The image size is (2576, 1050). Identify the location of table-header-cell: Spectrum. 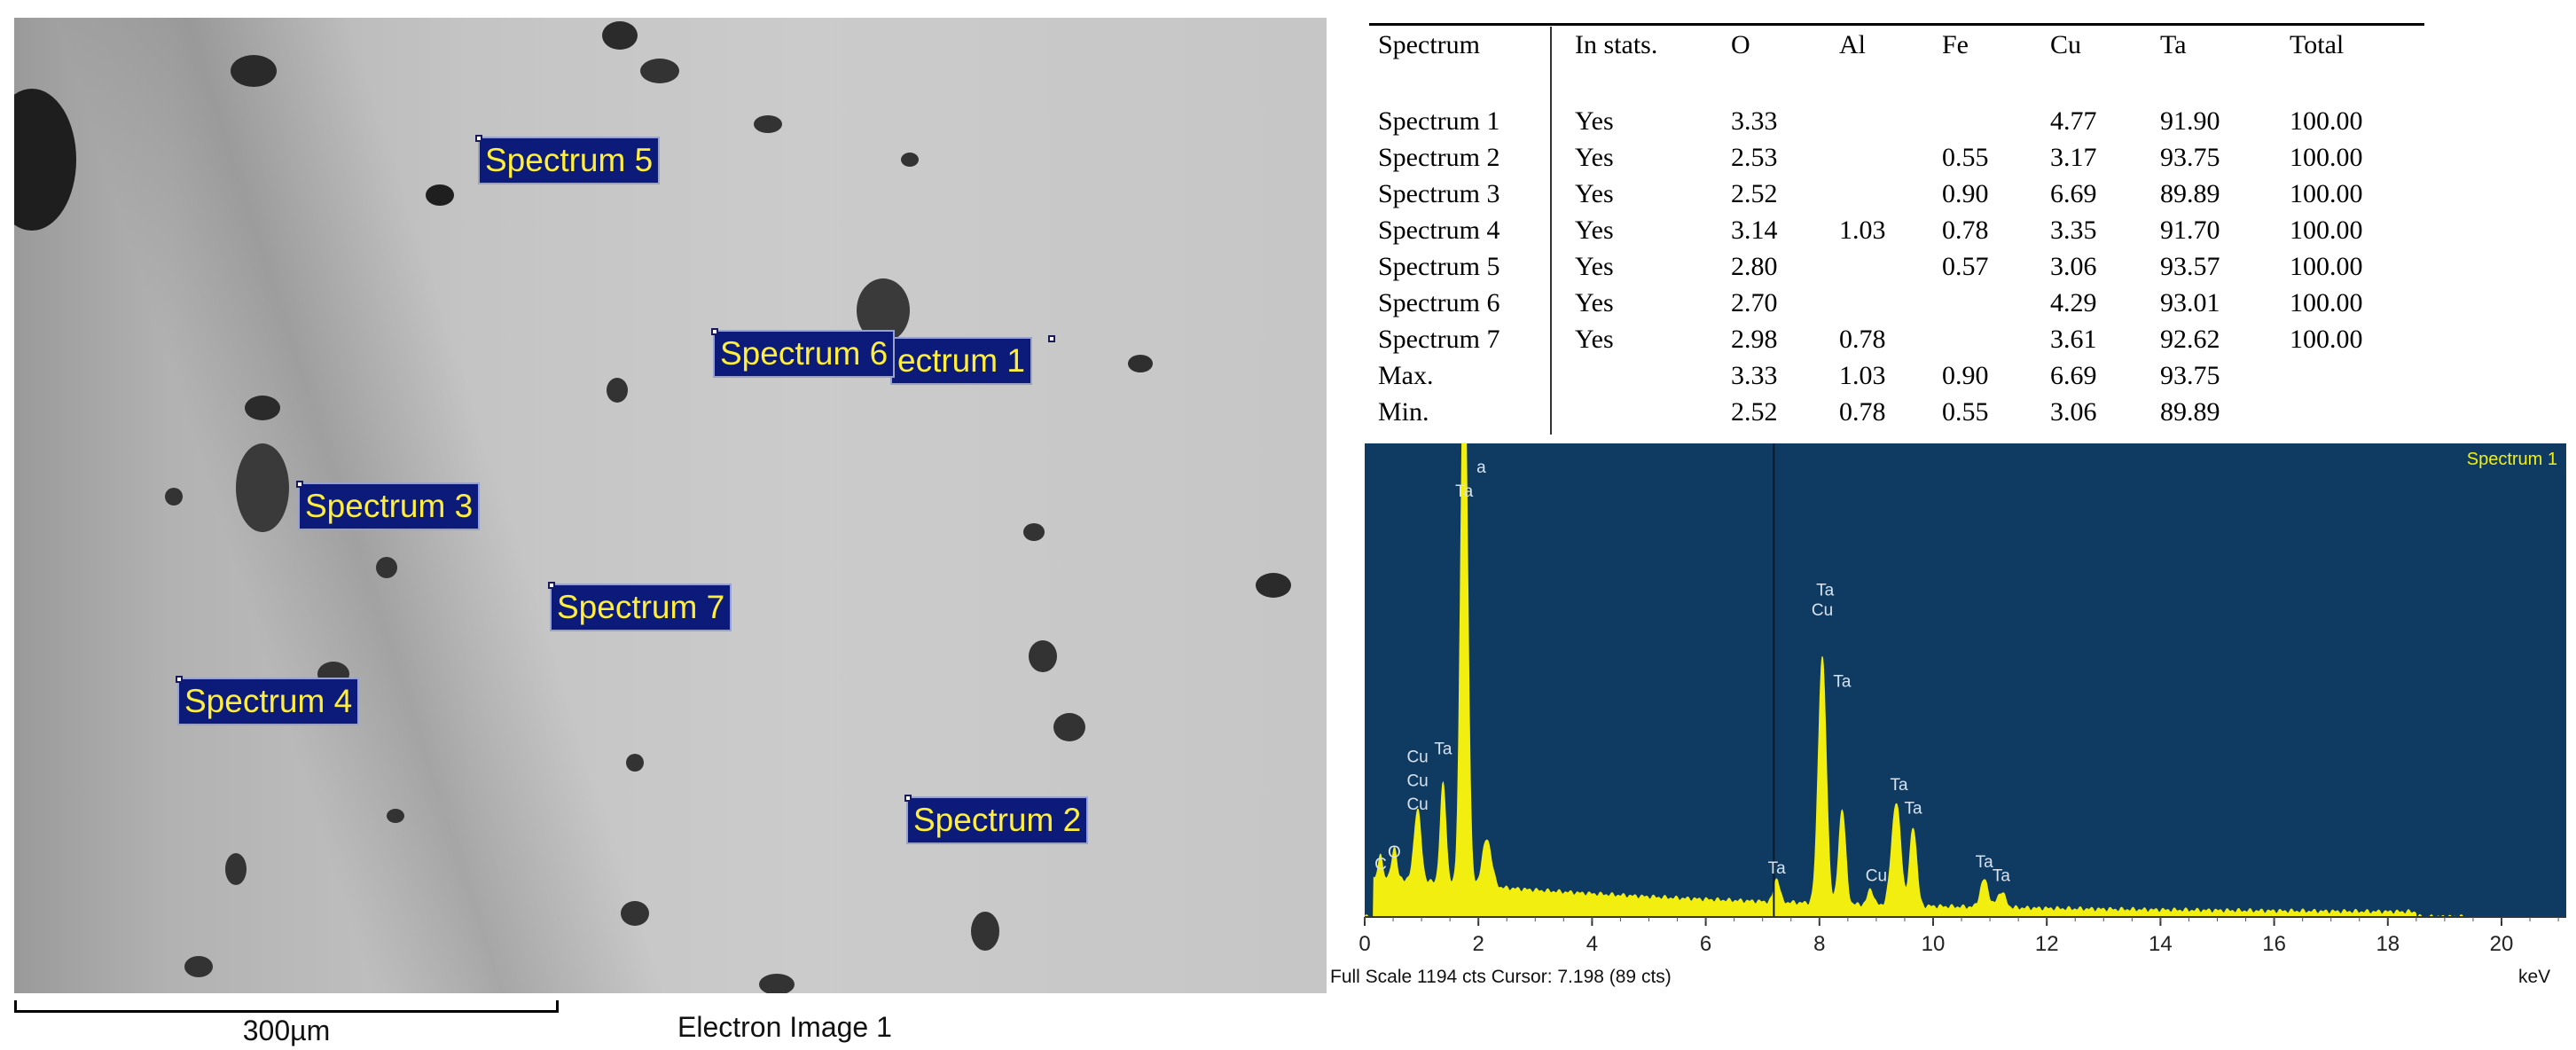
(1429, 44).